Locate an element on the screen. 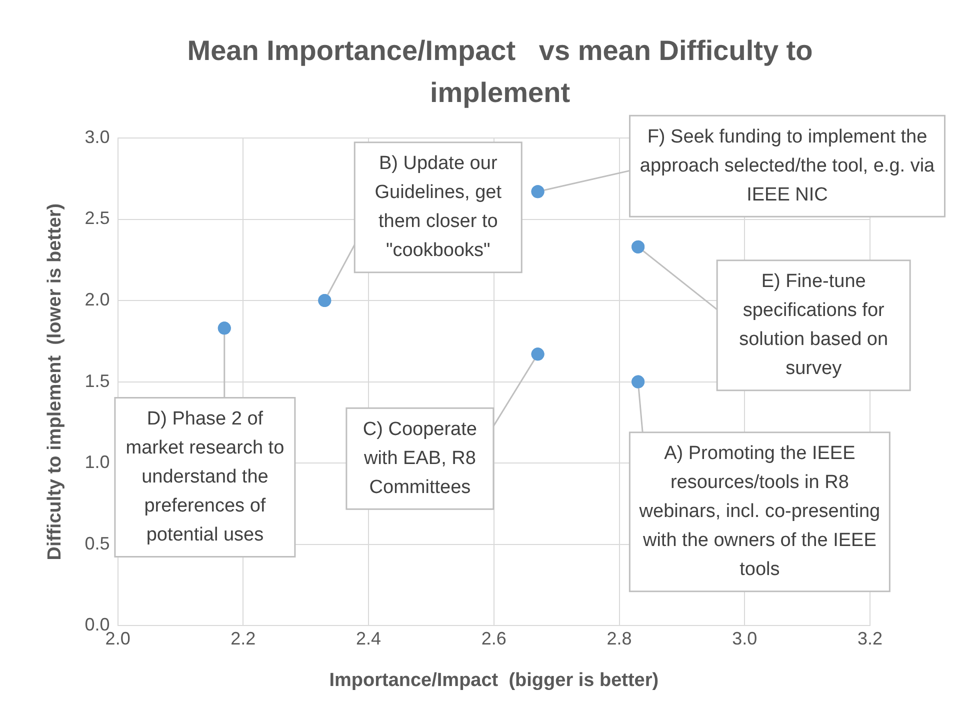 The image size is (954, 716). x-tick-label: 2.8 is located at coordinates (619, 638).